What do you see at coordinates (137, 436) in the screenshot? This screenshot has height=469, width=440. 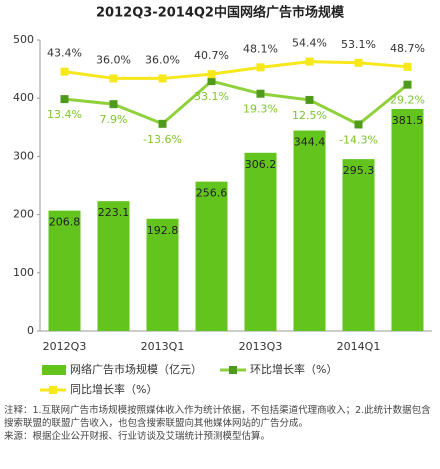 I see `source: 来源：根据企业公开财报、行业访谈及艾瑞统计预测模型估算。` at bounding box center [137, 436].